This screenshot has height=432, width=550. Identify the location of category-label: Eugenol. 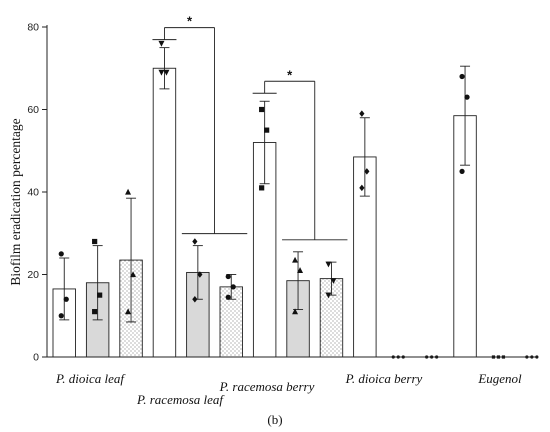
(499, 378).